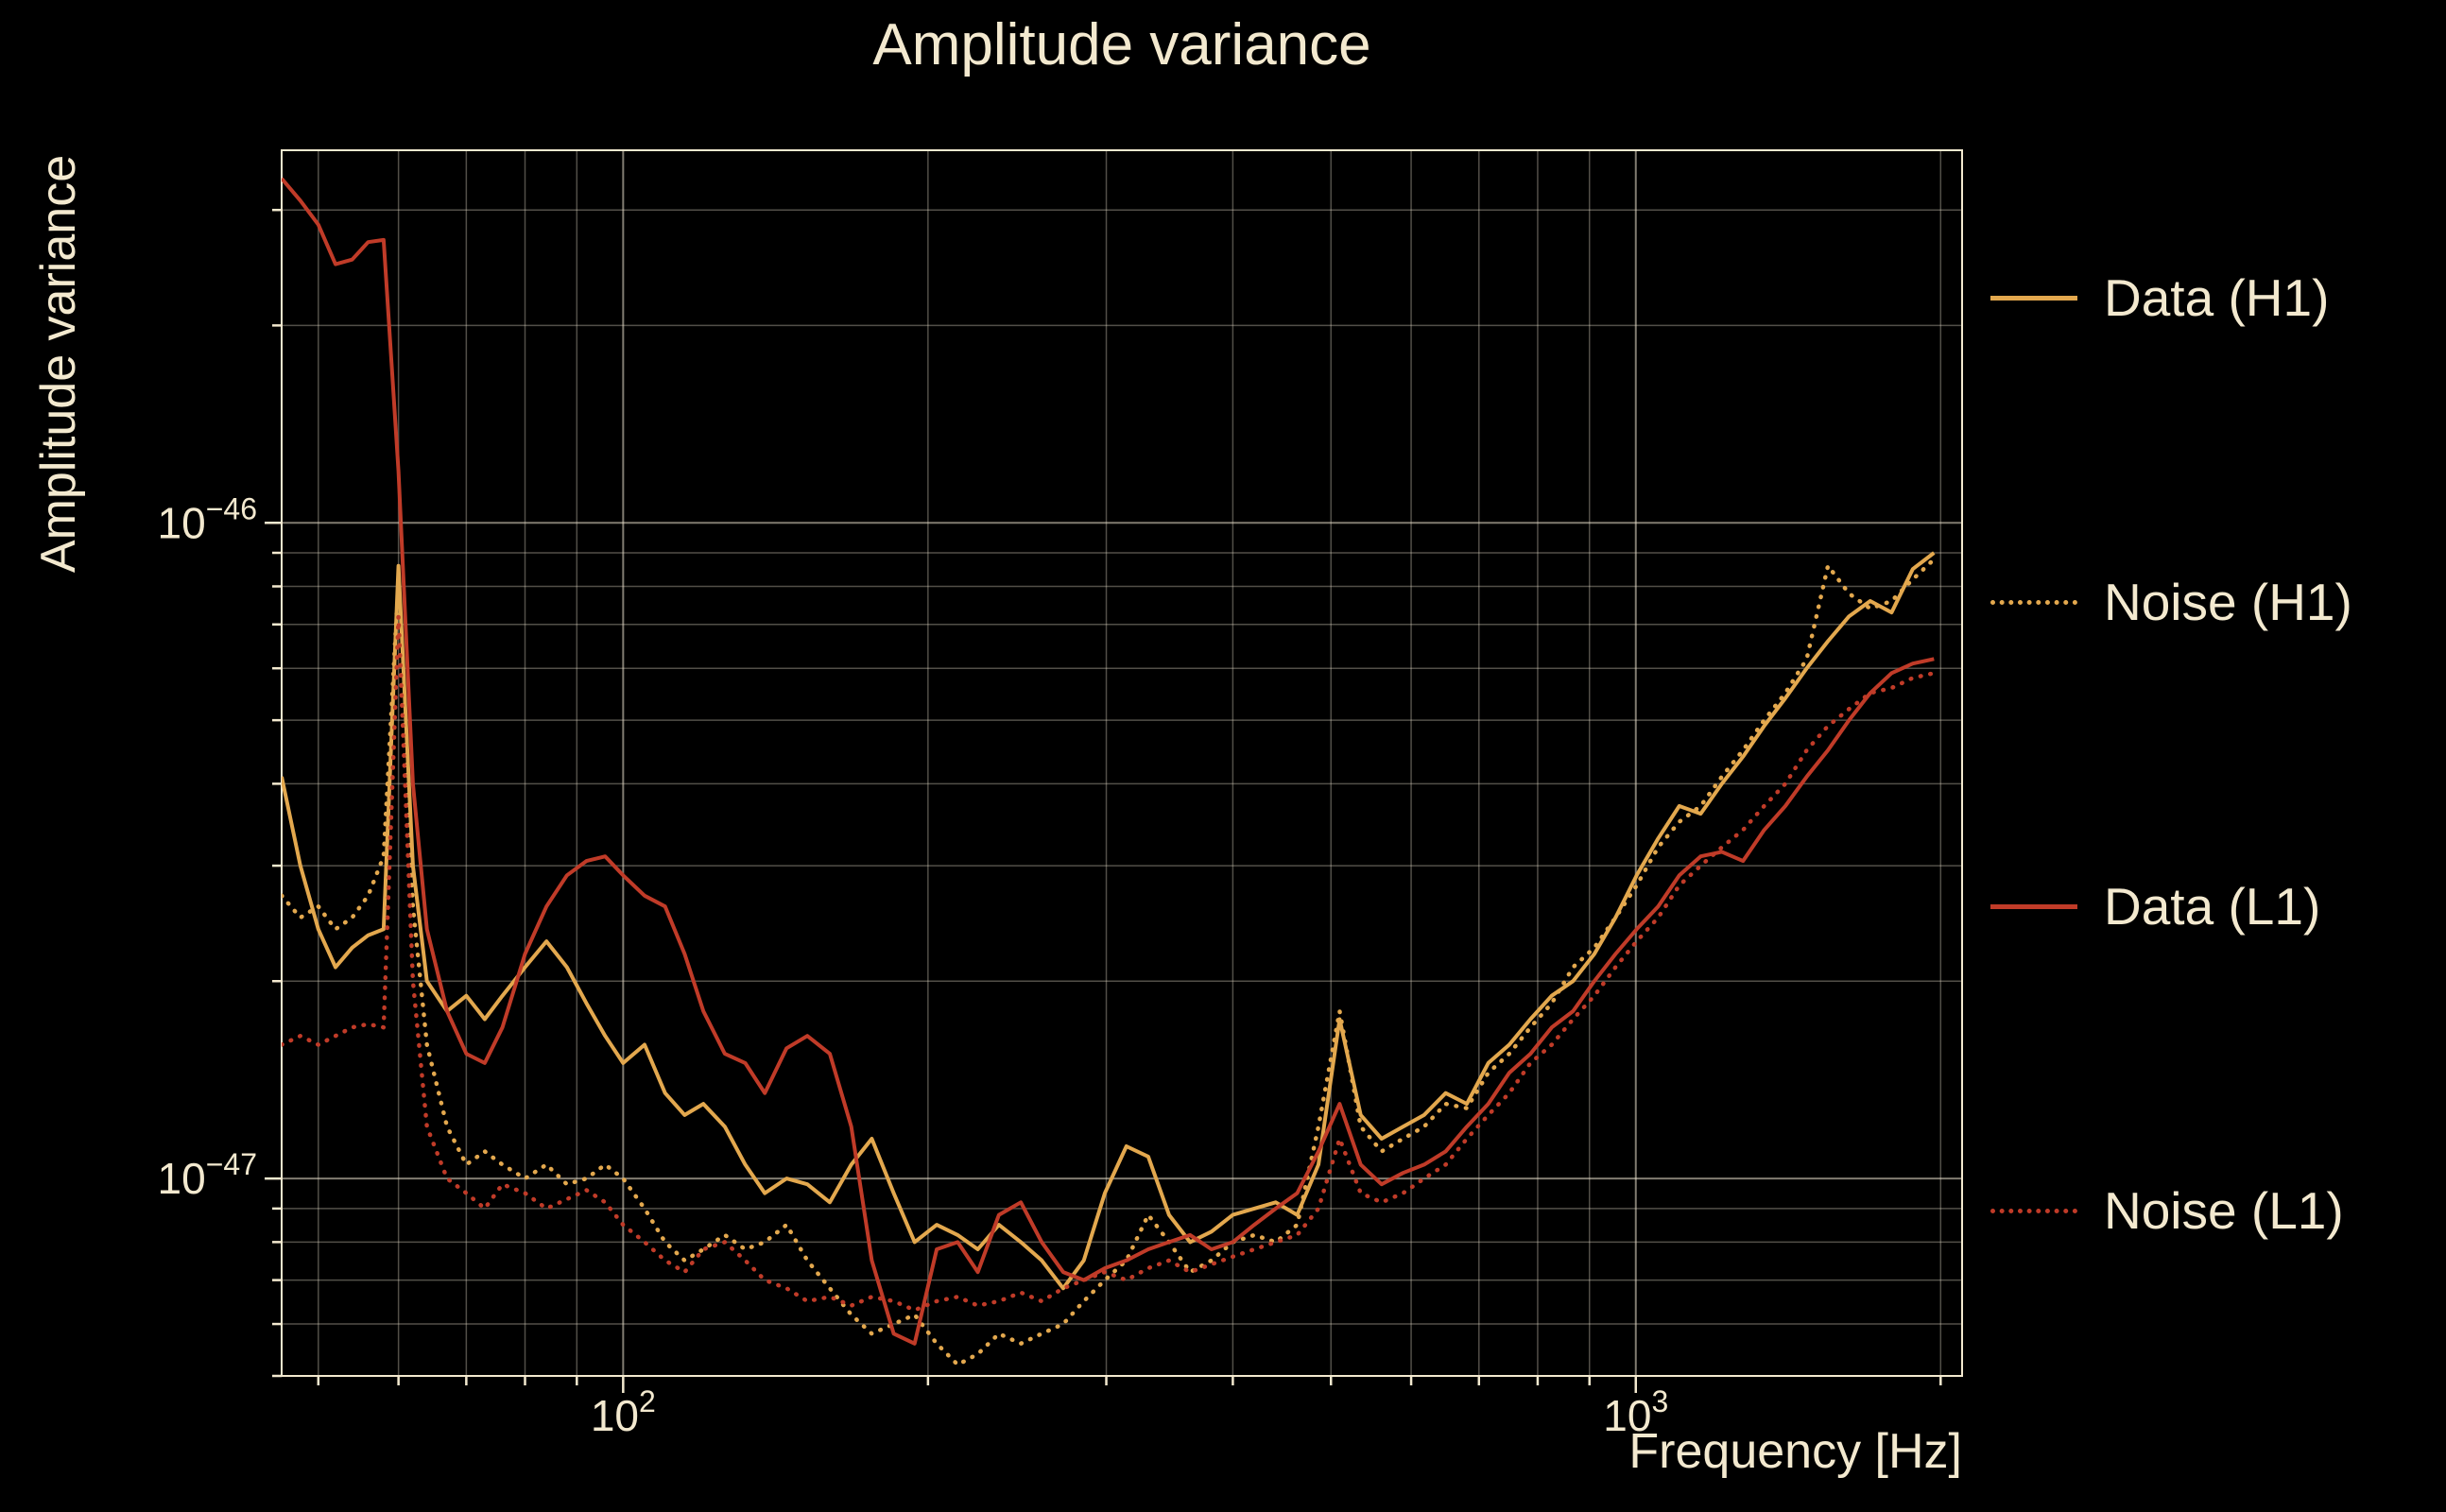  What do you see at coordinates (1795, 1451) in the screenshot?
I see `x-axis-label: Frequency [Hz]` at bounding box center [1795, 1451].